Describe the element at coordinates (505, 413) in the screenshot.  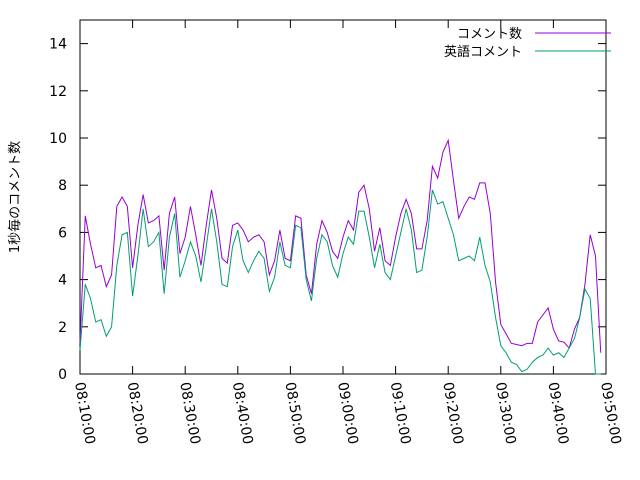
I see `x-tick-label: 09:30:00` at that location.